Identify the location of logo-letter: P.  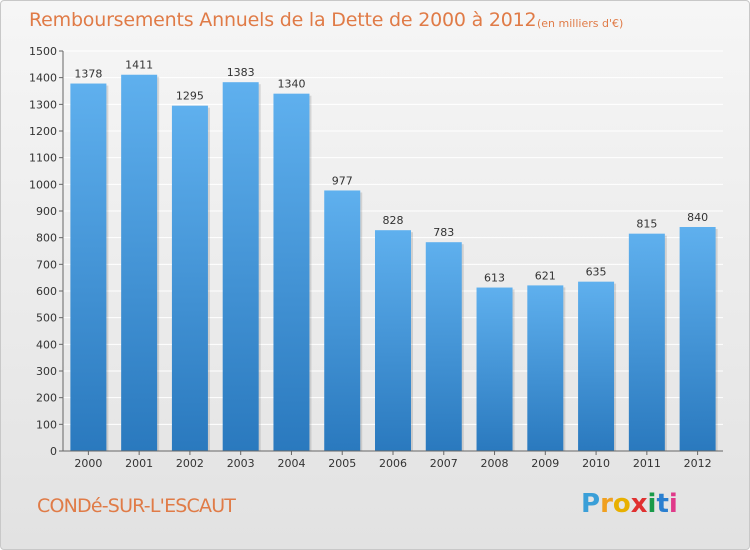
(591, 504).